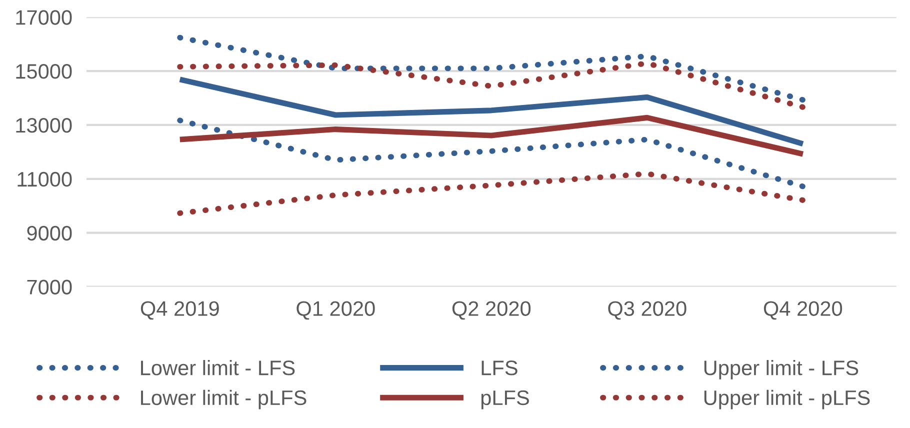 This screenshot has width=910, height=428. Describe the element at coordinates (45, 179) in the screenshot. I see `y-tick-label: 11000` at that location.